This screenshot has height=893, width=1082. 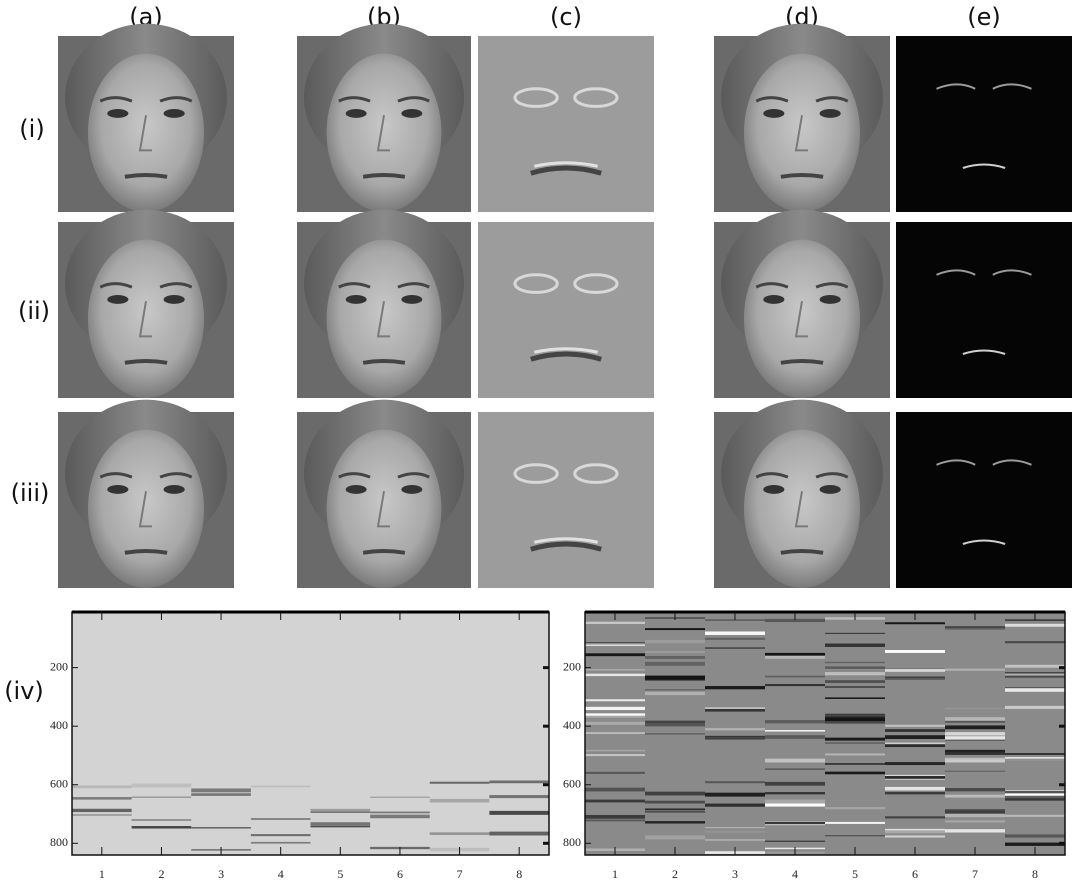 What do you see at coordinates (975, 874) in the screenshot?
I see `x-tick-label: 7` at bounding box center [975, 874].